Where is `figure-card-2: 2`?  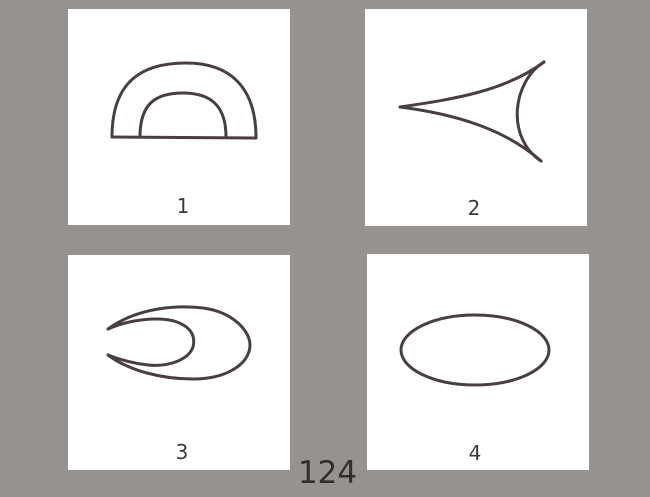 figure-card-2: 2 is located at coordinates (476, 117).